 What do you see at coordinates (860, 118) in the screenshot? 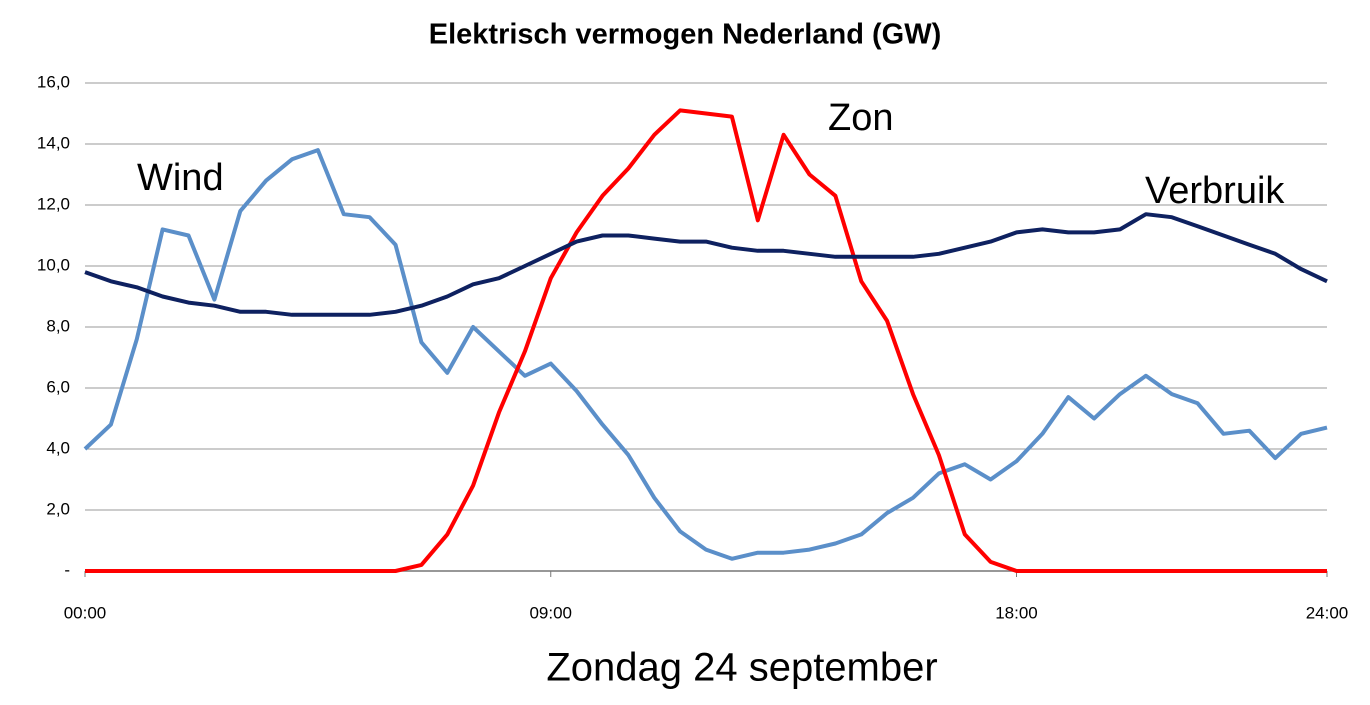
I see `series-label: Zon` at bounding box center [860, 118].